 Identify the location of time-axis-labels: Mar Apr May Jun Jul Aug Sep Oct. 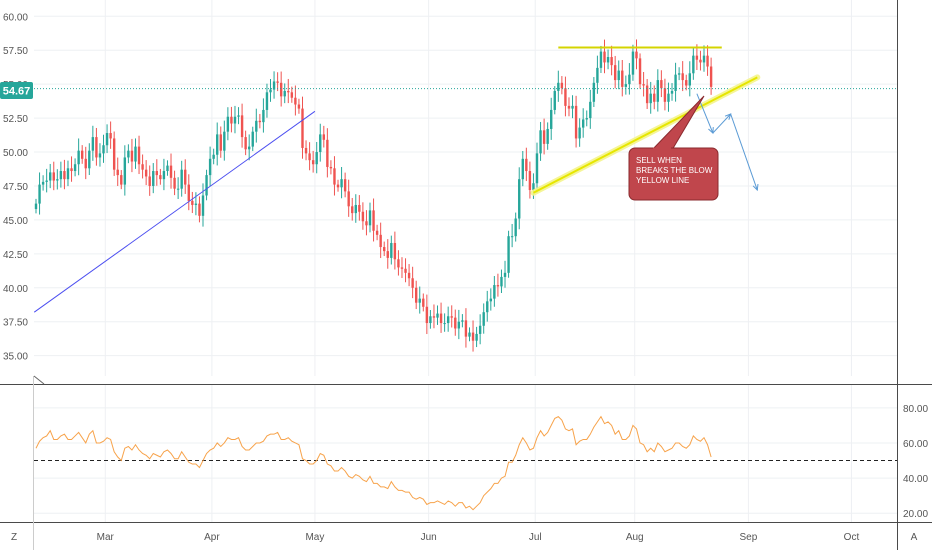
(478, 537).